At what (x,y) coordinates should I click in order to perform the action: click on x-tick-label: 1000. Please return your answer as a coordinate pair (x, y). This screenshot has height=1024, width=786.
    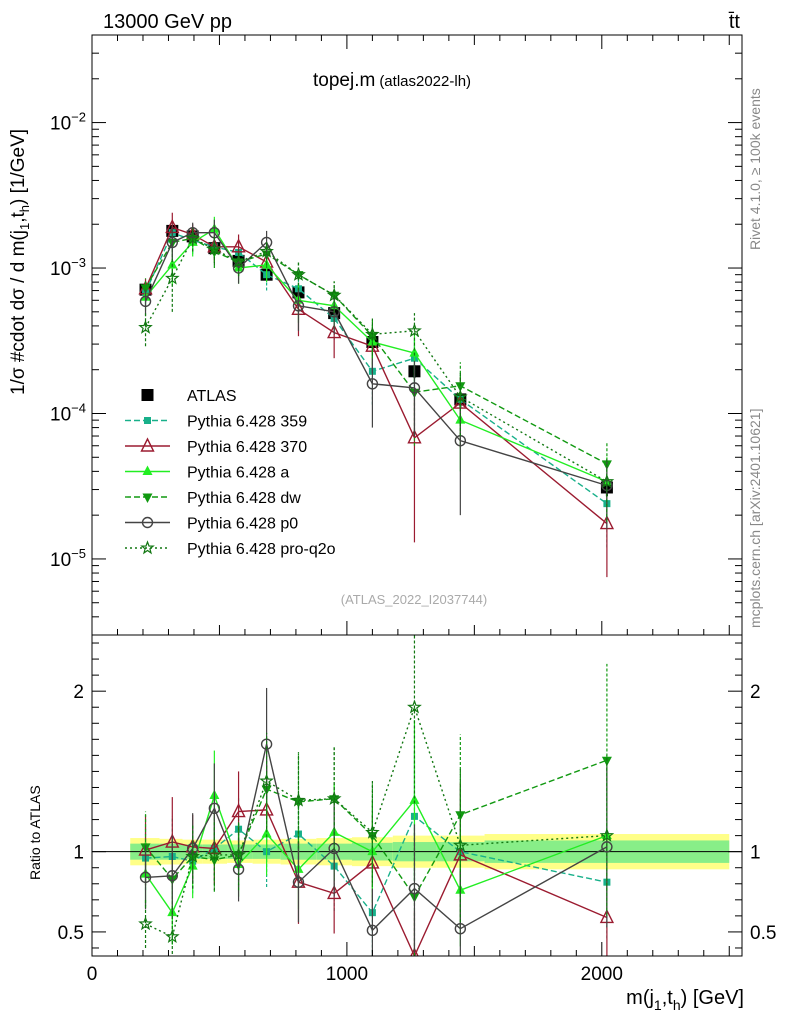
    Looking at the image, I should click on (347, 974).